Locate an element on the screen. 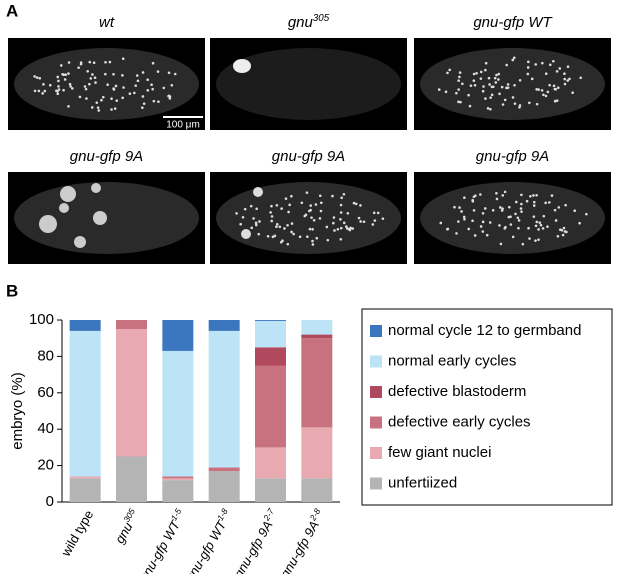 The width and height of the screenshot is (617, 574). label-text: gnu is located at coordinates (301, 22).